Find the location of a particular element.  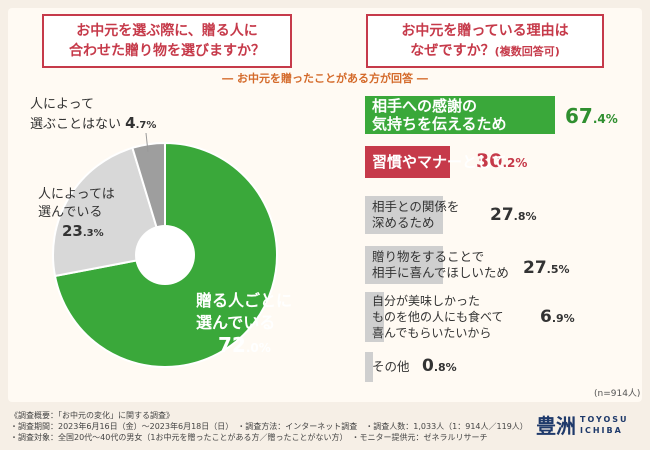

toyosu-logo: 豊洲 TOYOSU ICHIBA is located at coordinates (582, 424).